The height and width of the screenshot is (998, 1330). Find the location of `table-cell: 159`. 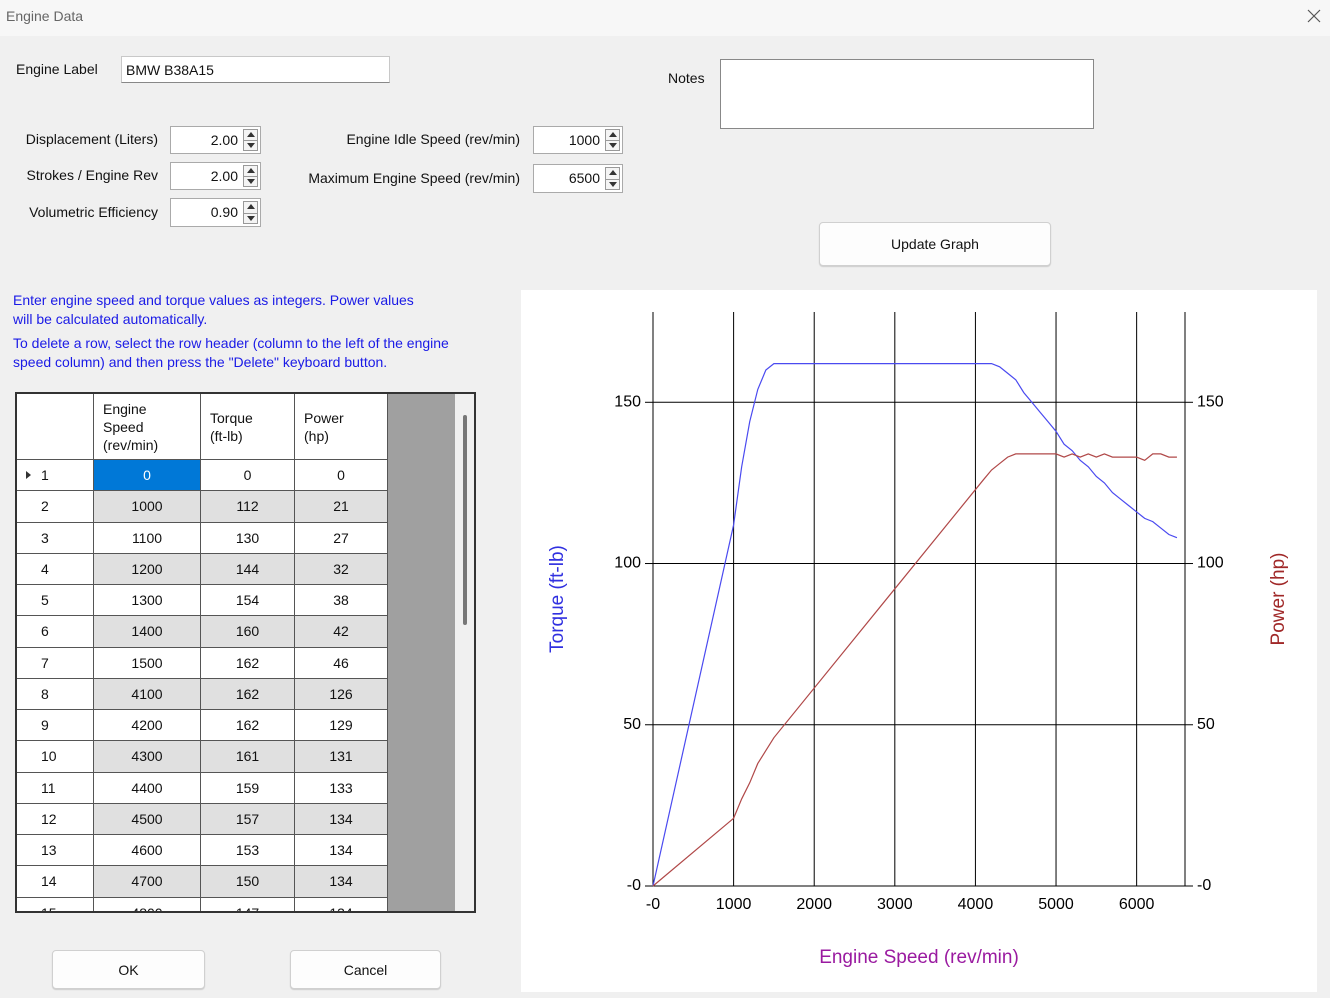

table-cell: 159 is located at coordinates (248, 788).